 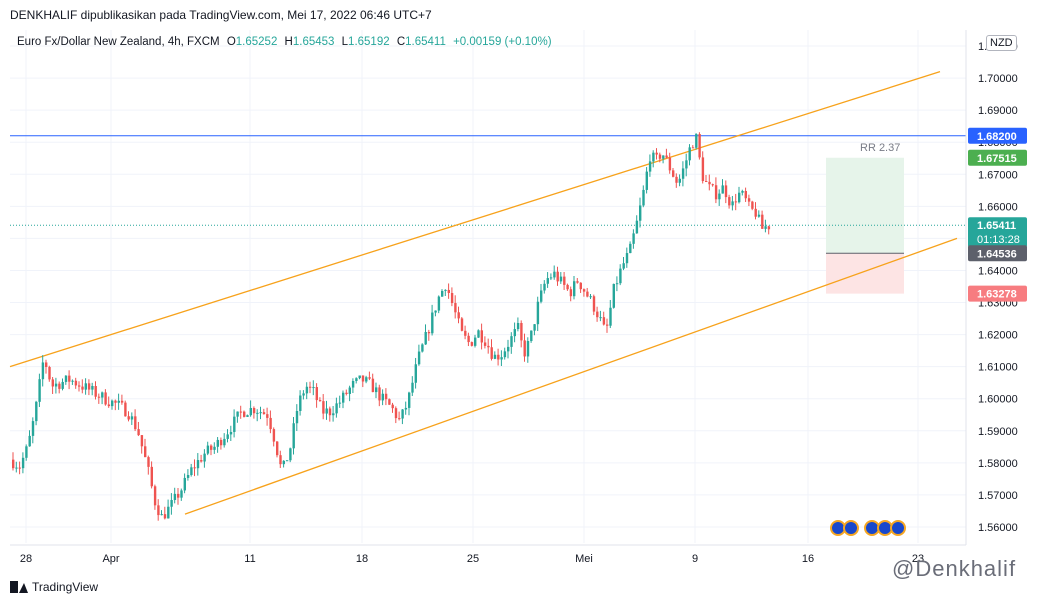 I want to click on footer-brand: TradingView, so click(x=54, y=587).